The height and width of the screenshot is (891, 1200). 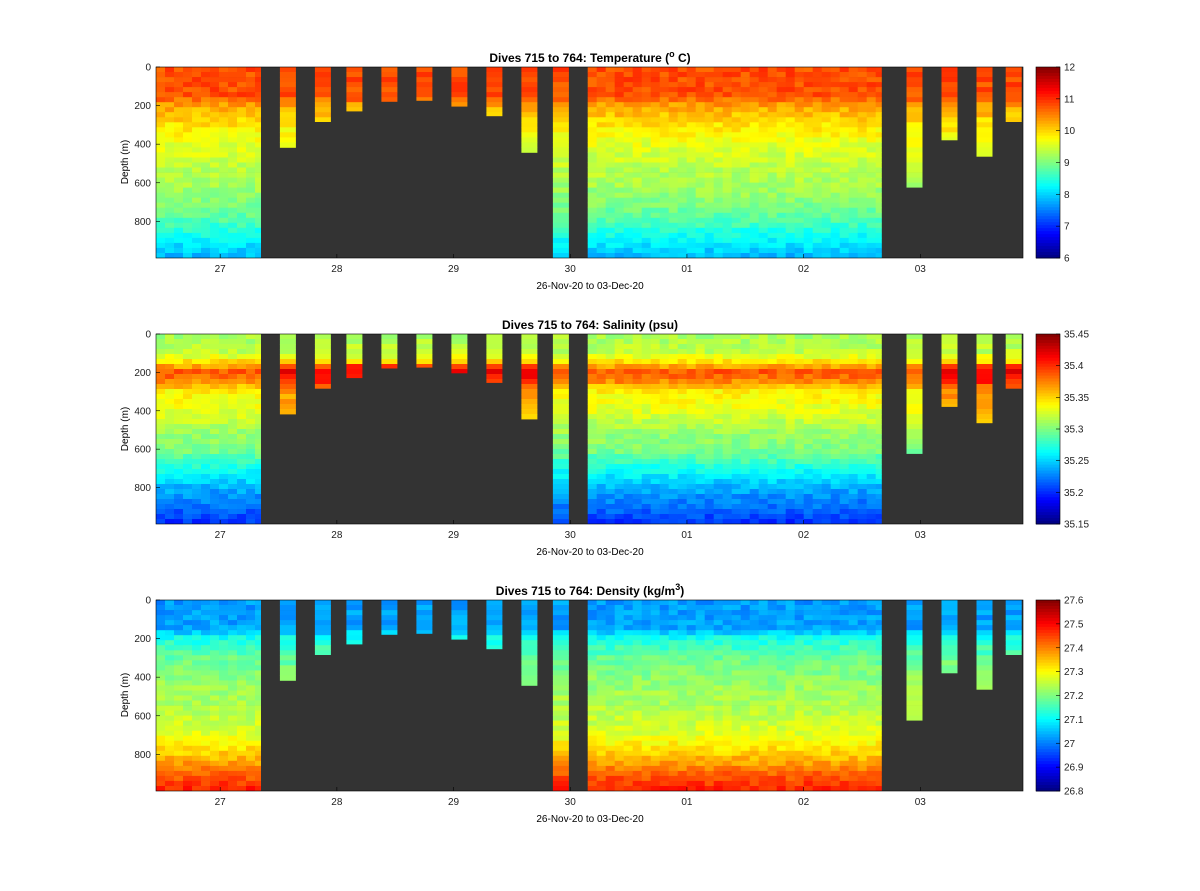 What do you see at coordinates (1067, 163) in the screenshot?
I see `temperature-colorbar-tick-label: 9` at bounding box center [1067, 163].